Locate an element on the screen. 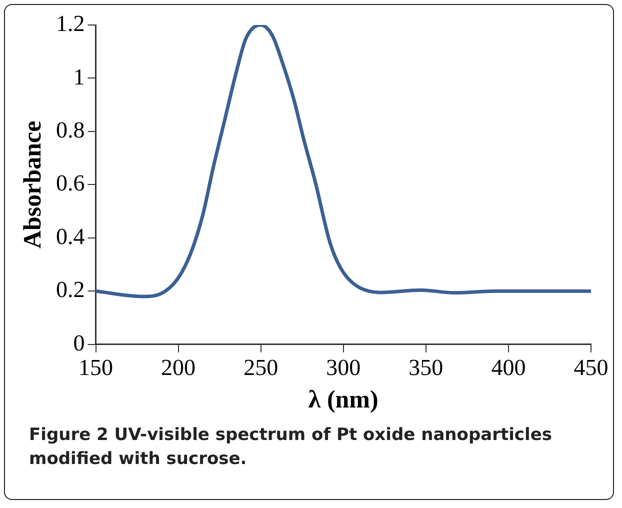  x-tick-label: 200 is located at coordinates (178, 367).